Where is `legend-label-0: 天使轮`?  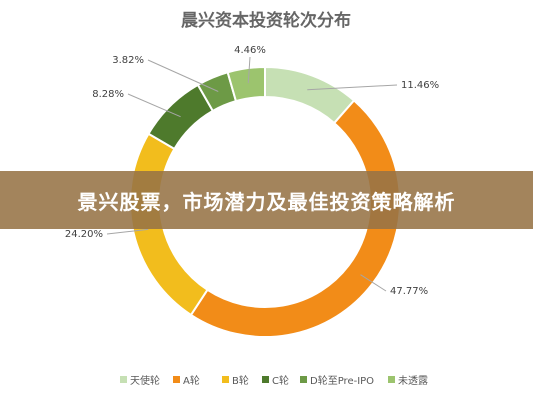
legend-label-0: 天使轮 is located at coordinates (145, 380).